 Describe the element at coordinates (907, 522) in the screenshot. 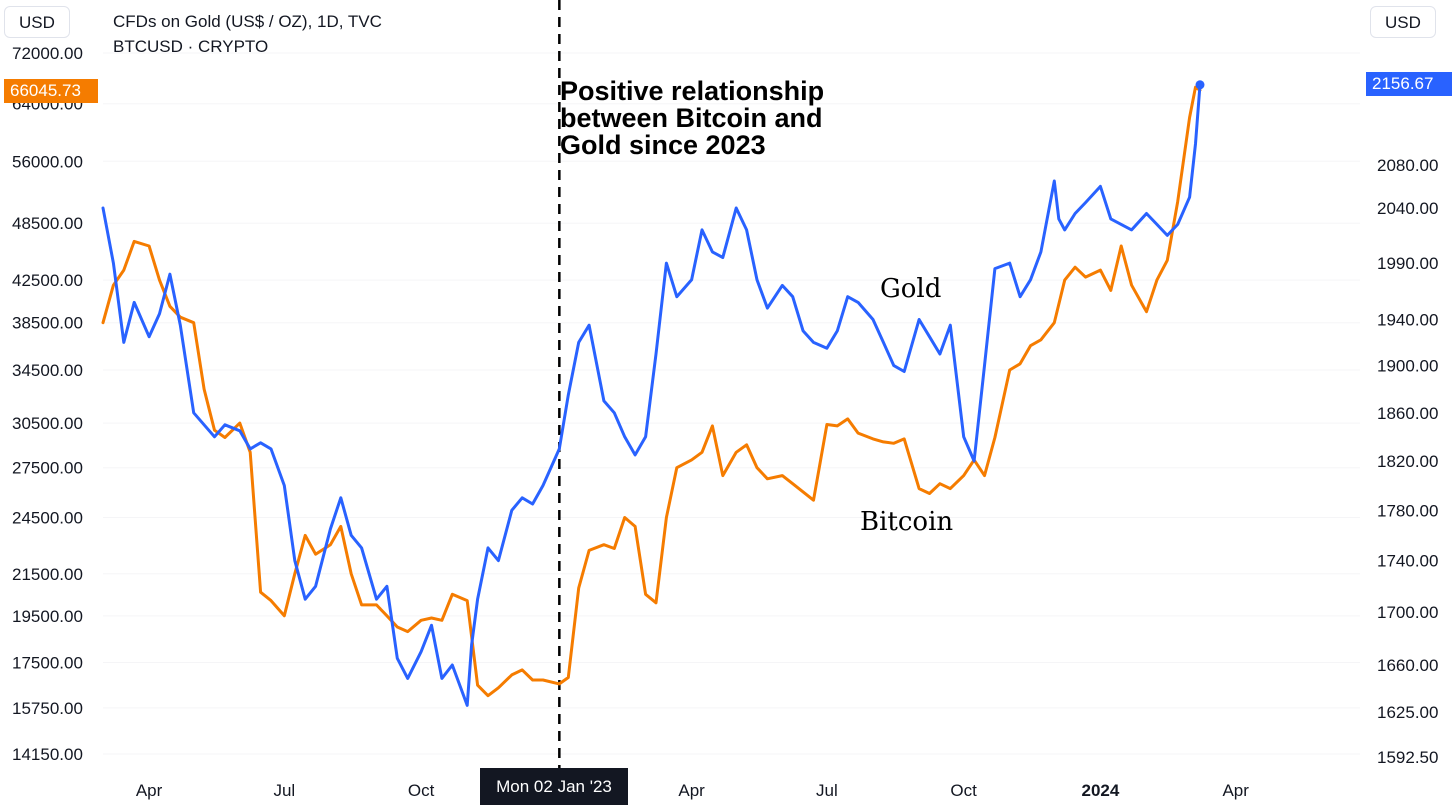

I see `bitcoin-series-label: Bitcoin` at that location.